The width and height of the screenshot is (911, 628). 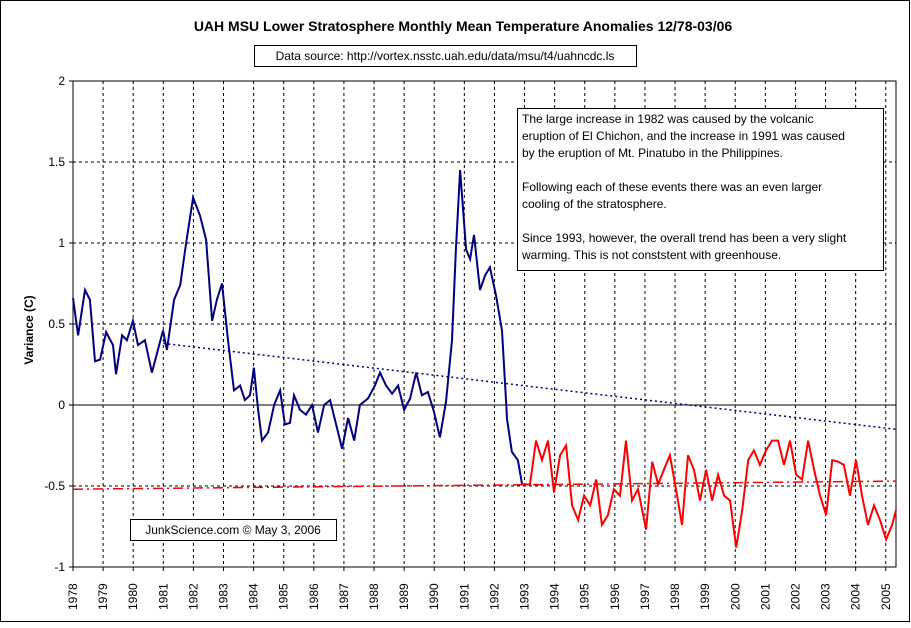 What do you see at coordinates (59, 567) in the screenshot?
I see `y-tick-label: -1` at bounding box center [59, 567].